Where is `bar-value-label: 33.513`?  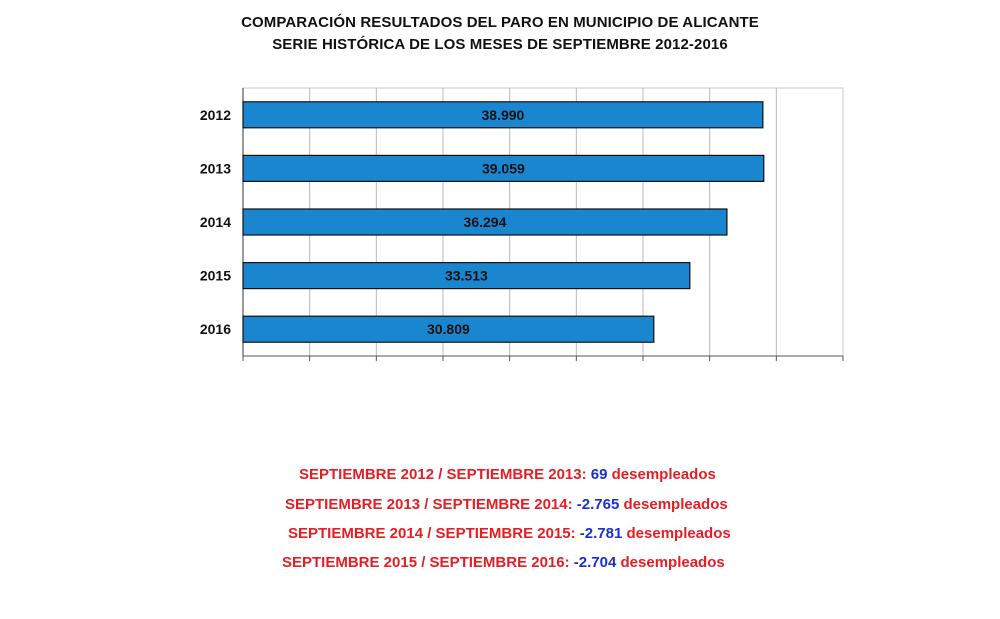
bar-value-label: 33.513 is located at coordinates (466, 276).